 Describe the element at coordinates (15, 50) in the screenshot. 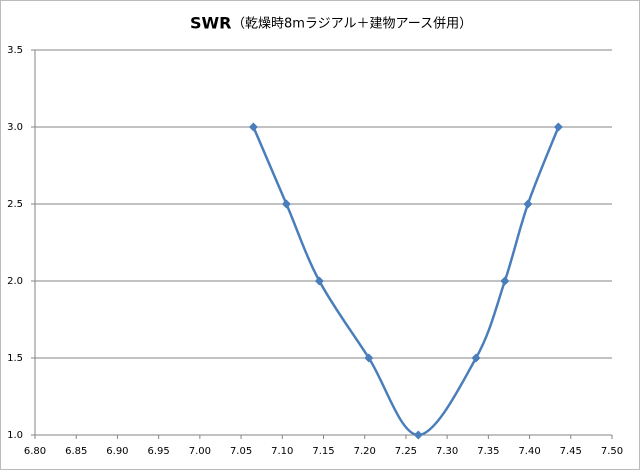

I see `y-tick-label: 3.5` at that location.